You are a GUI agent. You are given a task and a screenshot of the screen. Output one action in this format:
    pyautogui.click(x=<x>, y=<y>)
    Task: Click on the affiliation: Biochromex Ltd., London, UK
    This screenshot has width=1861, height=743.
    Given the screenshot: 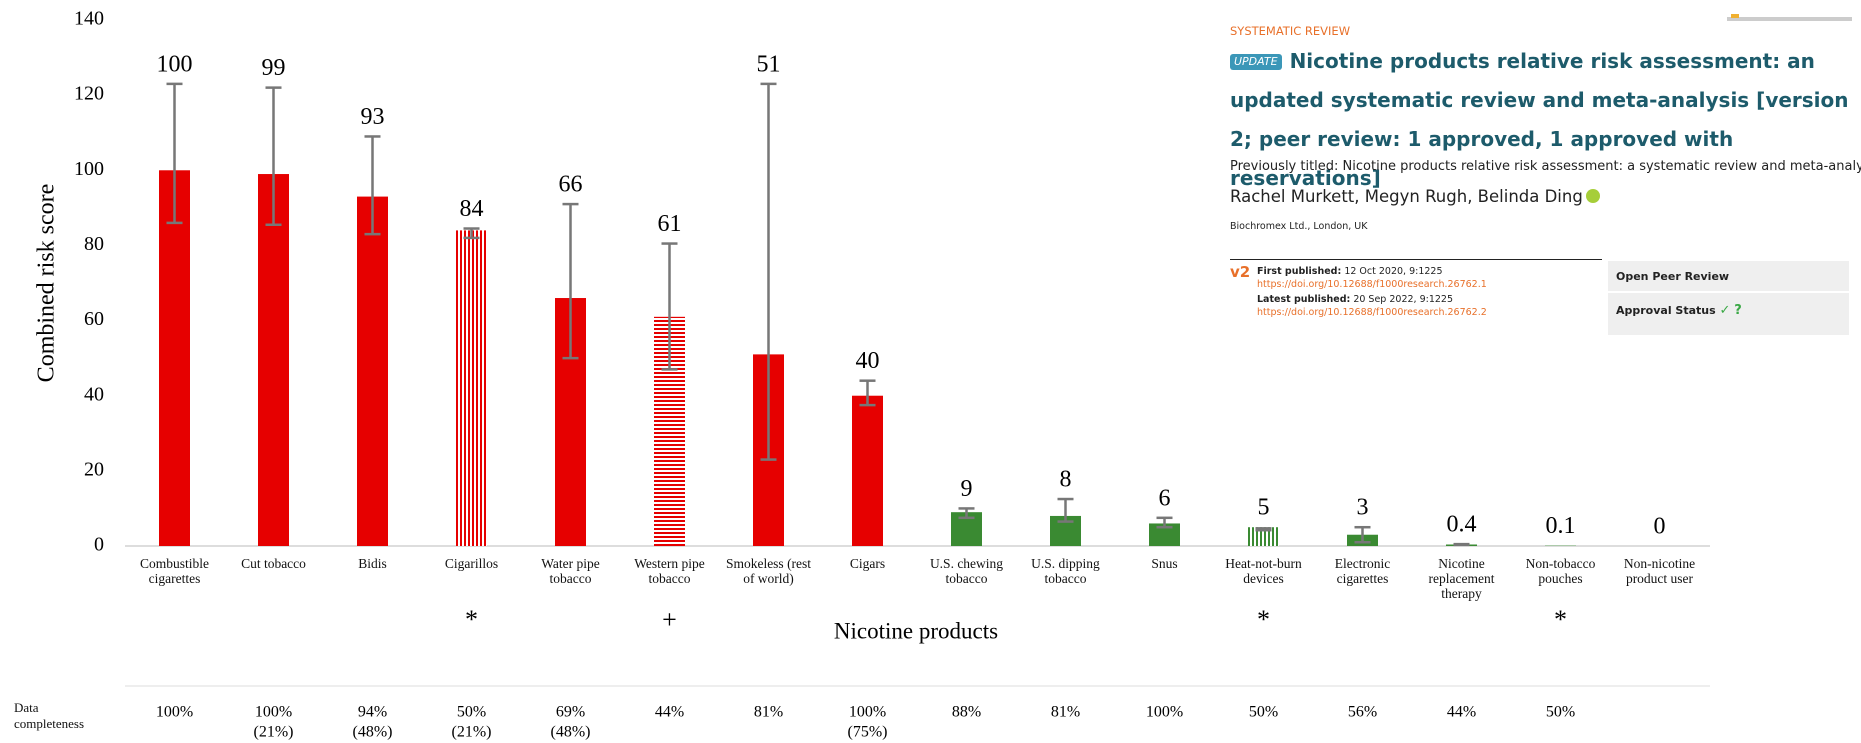 What is the action you would take?
    pyautogui.click(x=1299, y=226)
    